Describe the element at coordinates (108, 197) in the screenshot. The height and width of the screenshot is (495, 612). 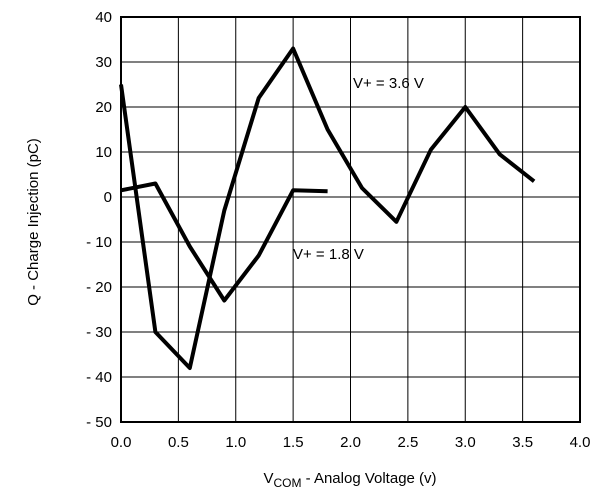
I see `y-tick-label: 0` at that location.